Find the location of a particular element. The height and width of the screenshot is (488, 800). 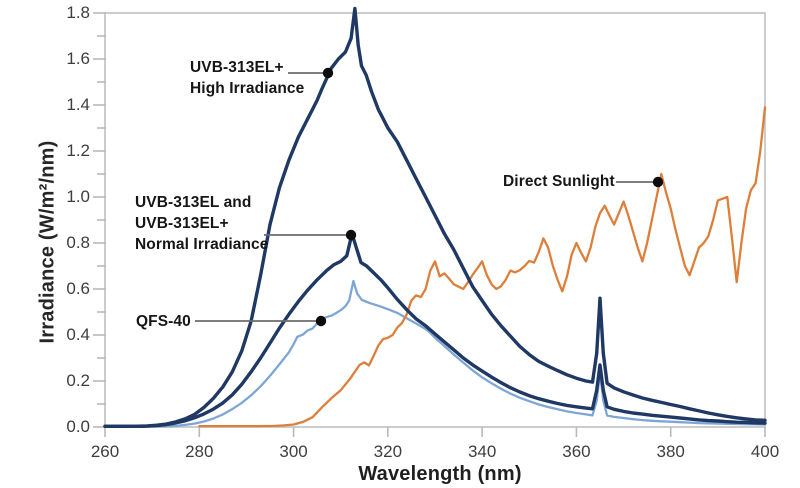

y-tick-label: 0.4 is located at coordinates (78, 334).